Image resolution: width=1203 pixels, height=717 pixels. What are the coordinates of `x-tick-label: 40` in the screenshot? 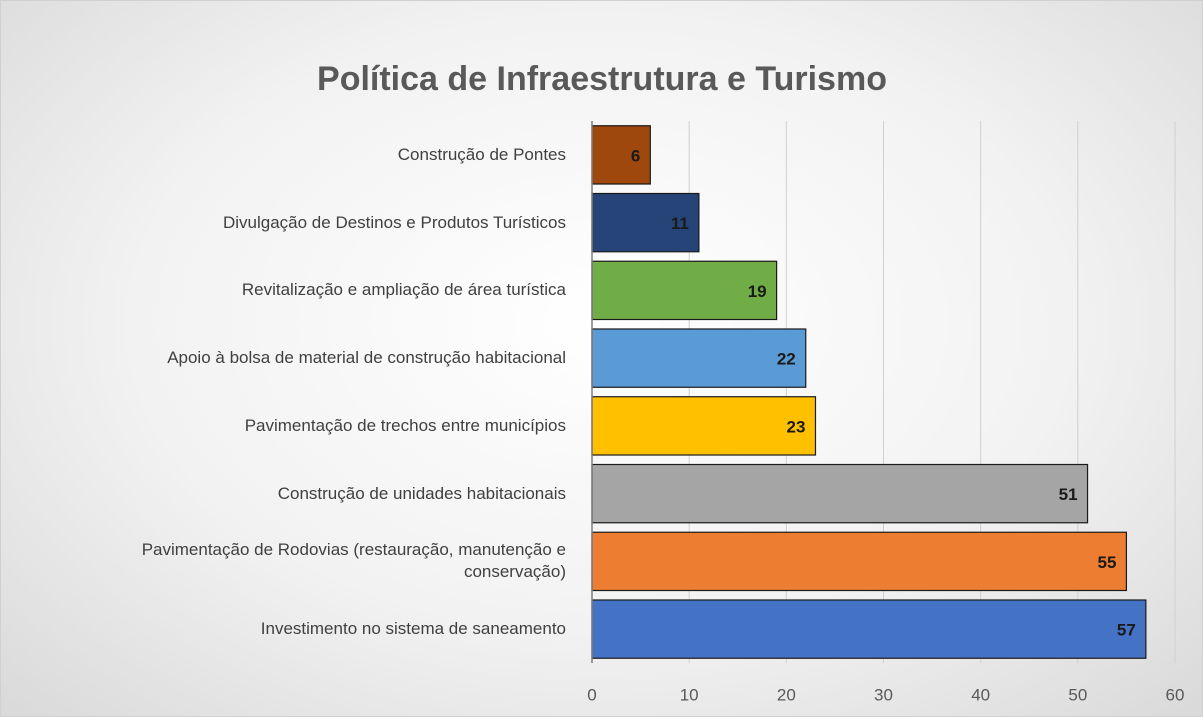 It's located at (980, 694).